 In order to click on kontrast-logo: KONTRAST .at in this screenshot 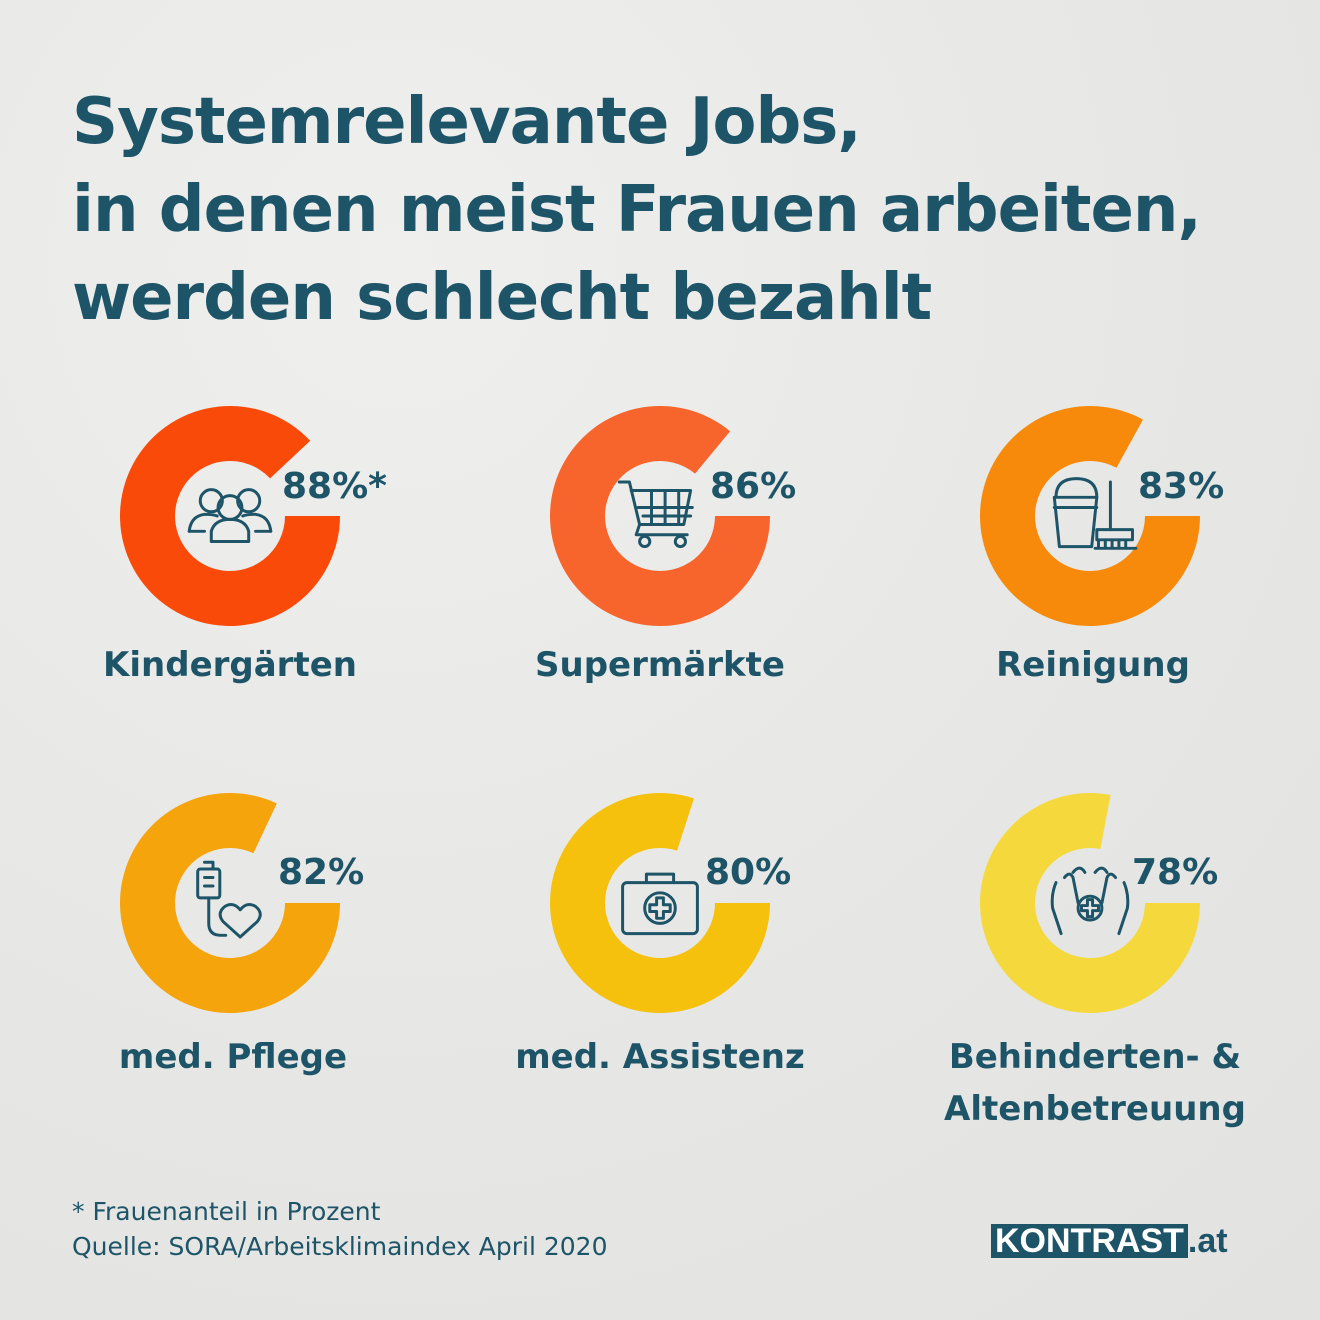, I will do `click(1109, 1241)`.